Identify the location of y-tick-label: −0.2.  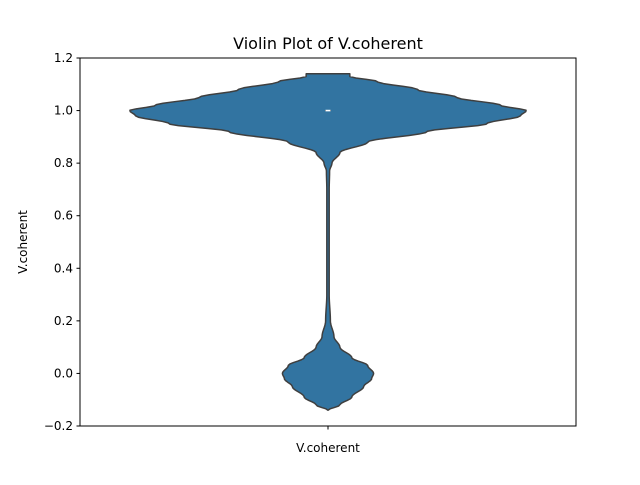
(58, 426).